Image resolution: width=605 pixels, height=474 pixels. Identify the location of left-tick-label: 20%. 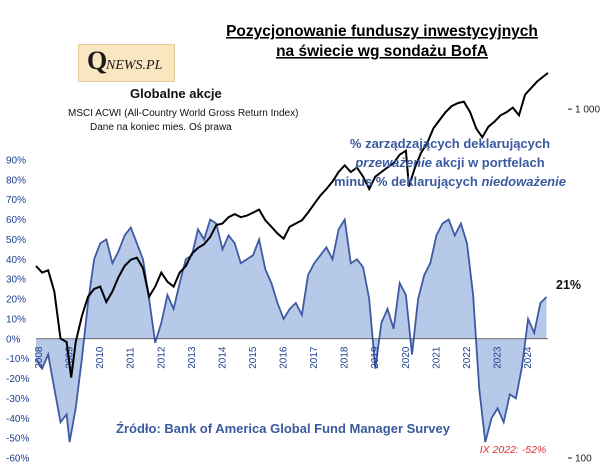
(16, 300).